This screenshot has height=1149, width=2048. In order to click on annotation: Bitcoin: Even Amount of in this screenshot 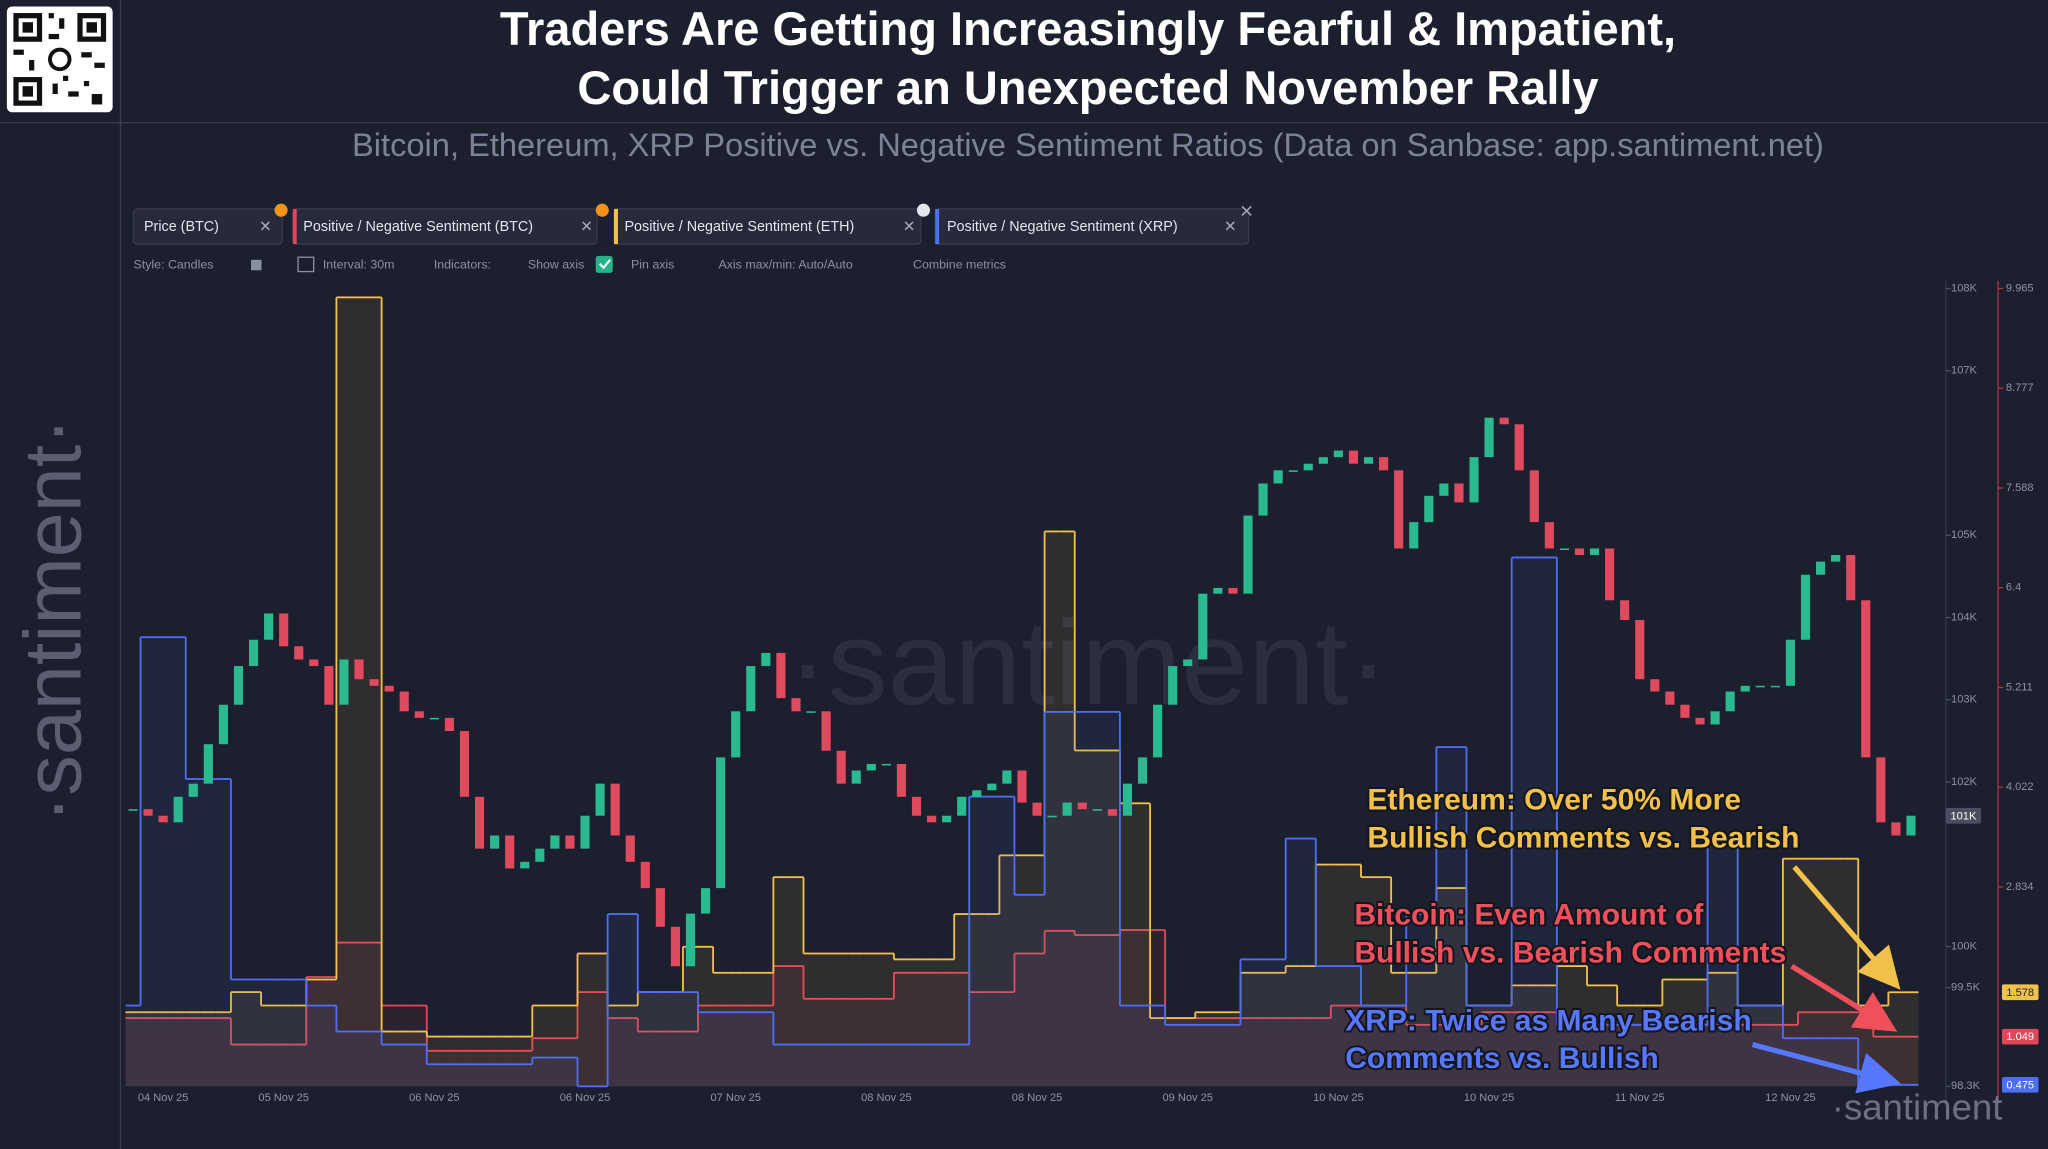, I will do `click(1529, 915)`.